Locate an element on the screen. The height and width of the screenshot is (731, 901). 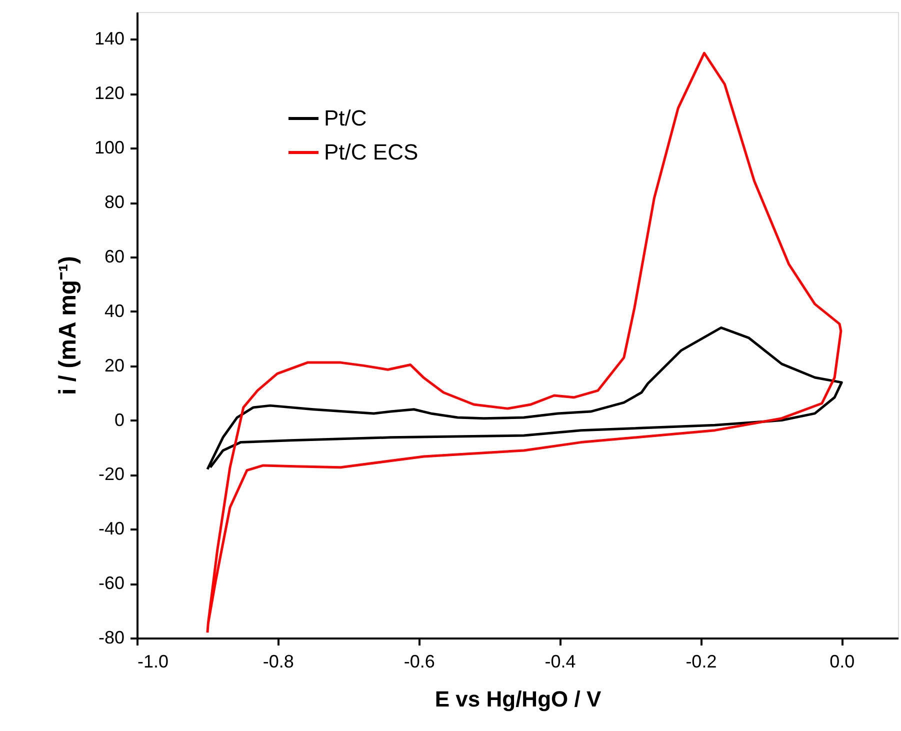
y-tick-label: 120 is located at coordinates (109, 93).